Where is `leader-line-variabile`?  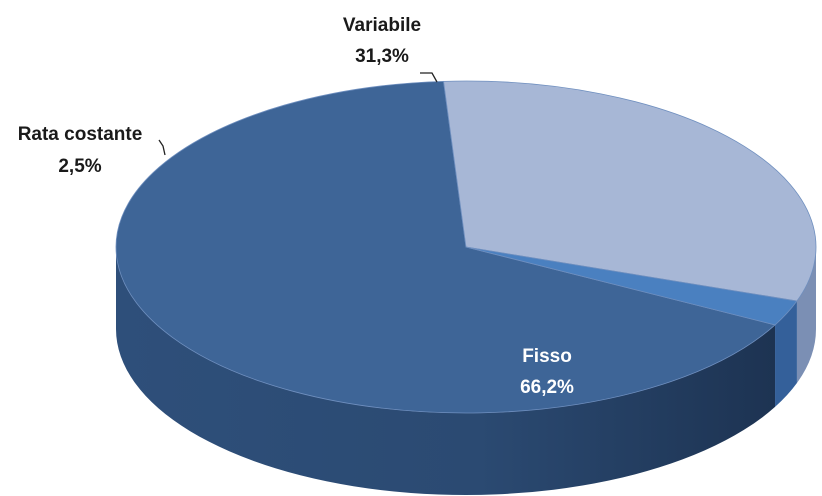 leader-line-variabile is located at coordinates (429, 77).